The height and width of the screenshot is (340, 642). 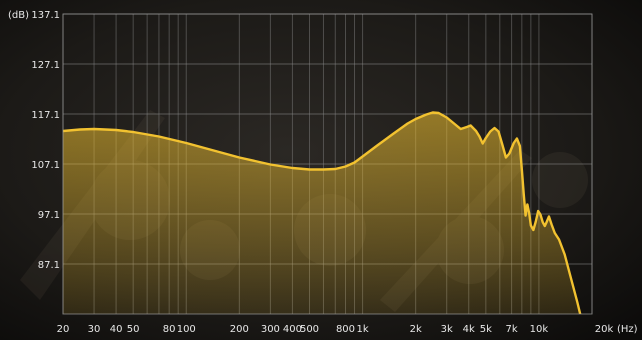 I want to click on y-tick-label: 97.1, so click(x=49, y=215).